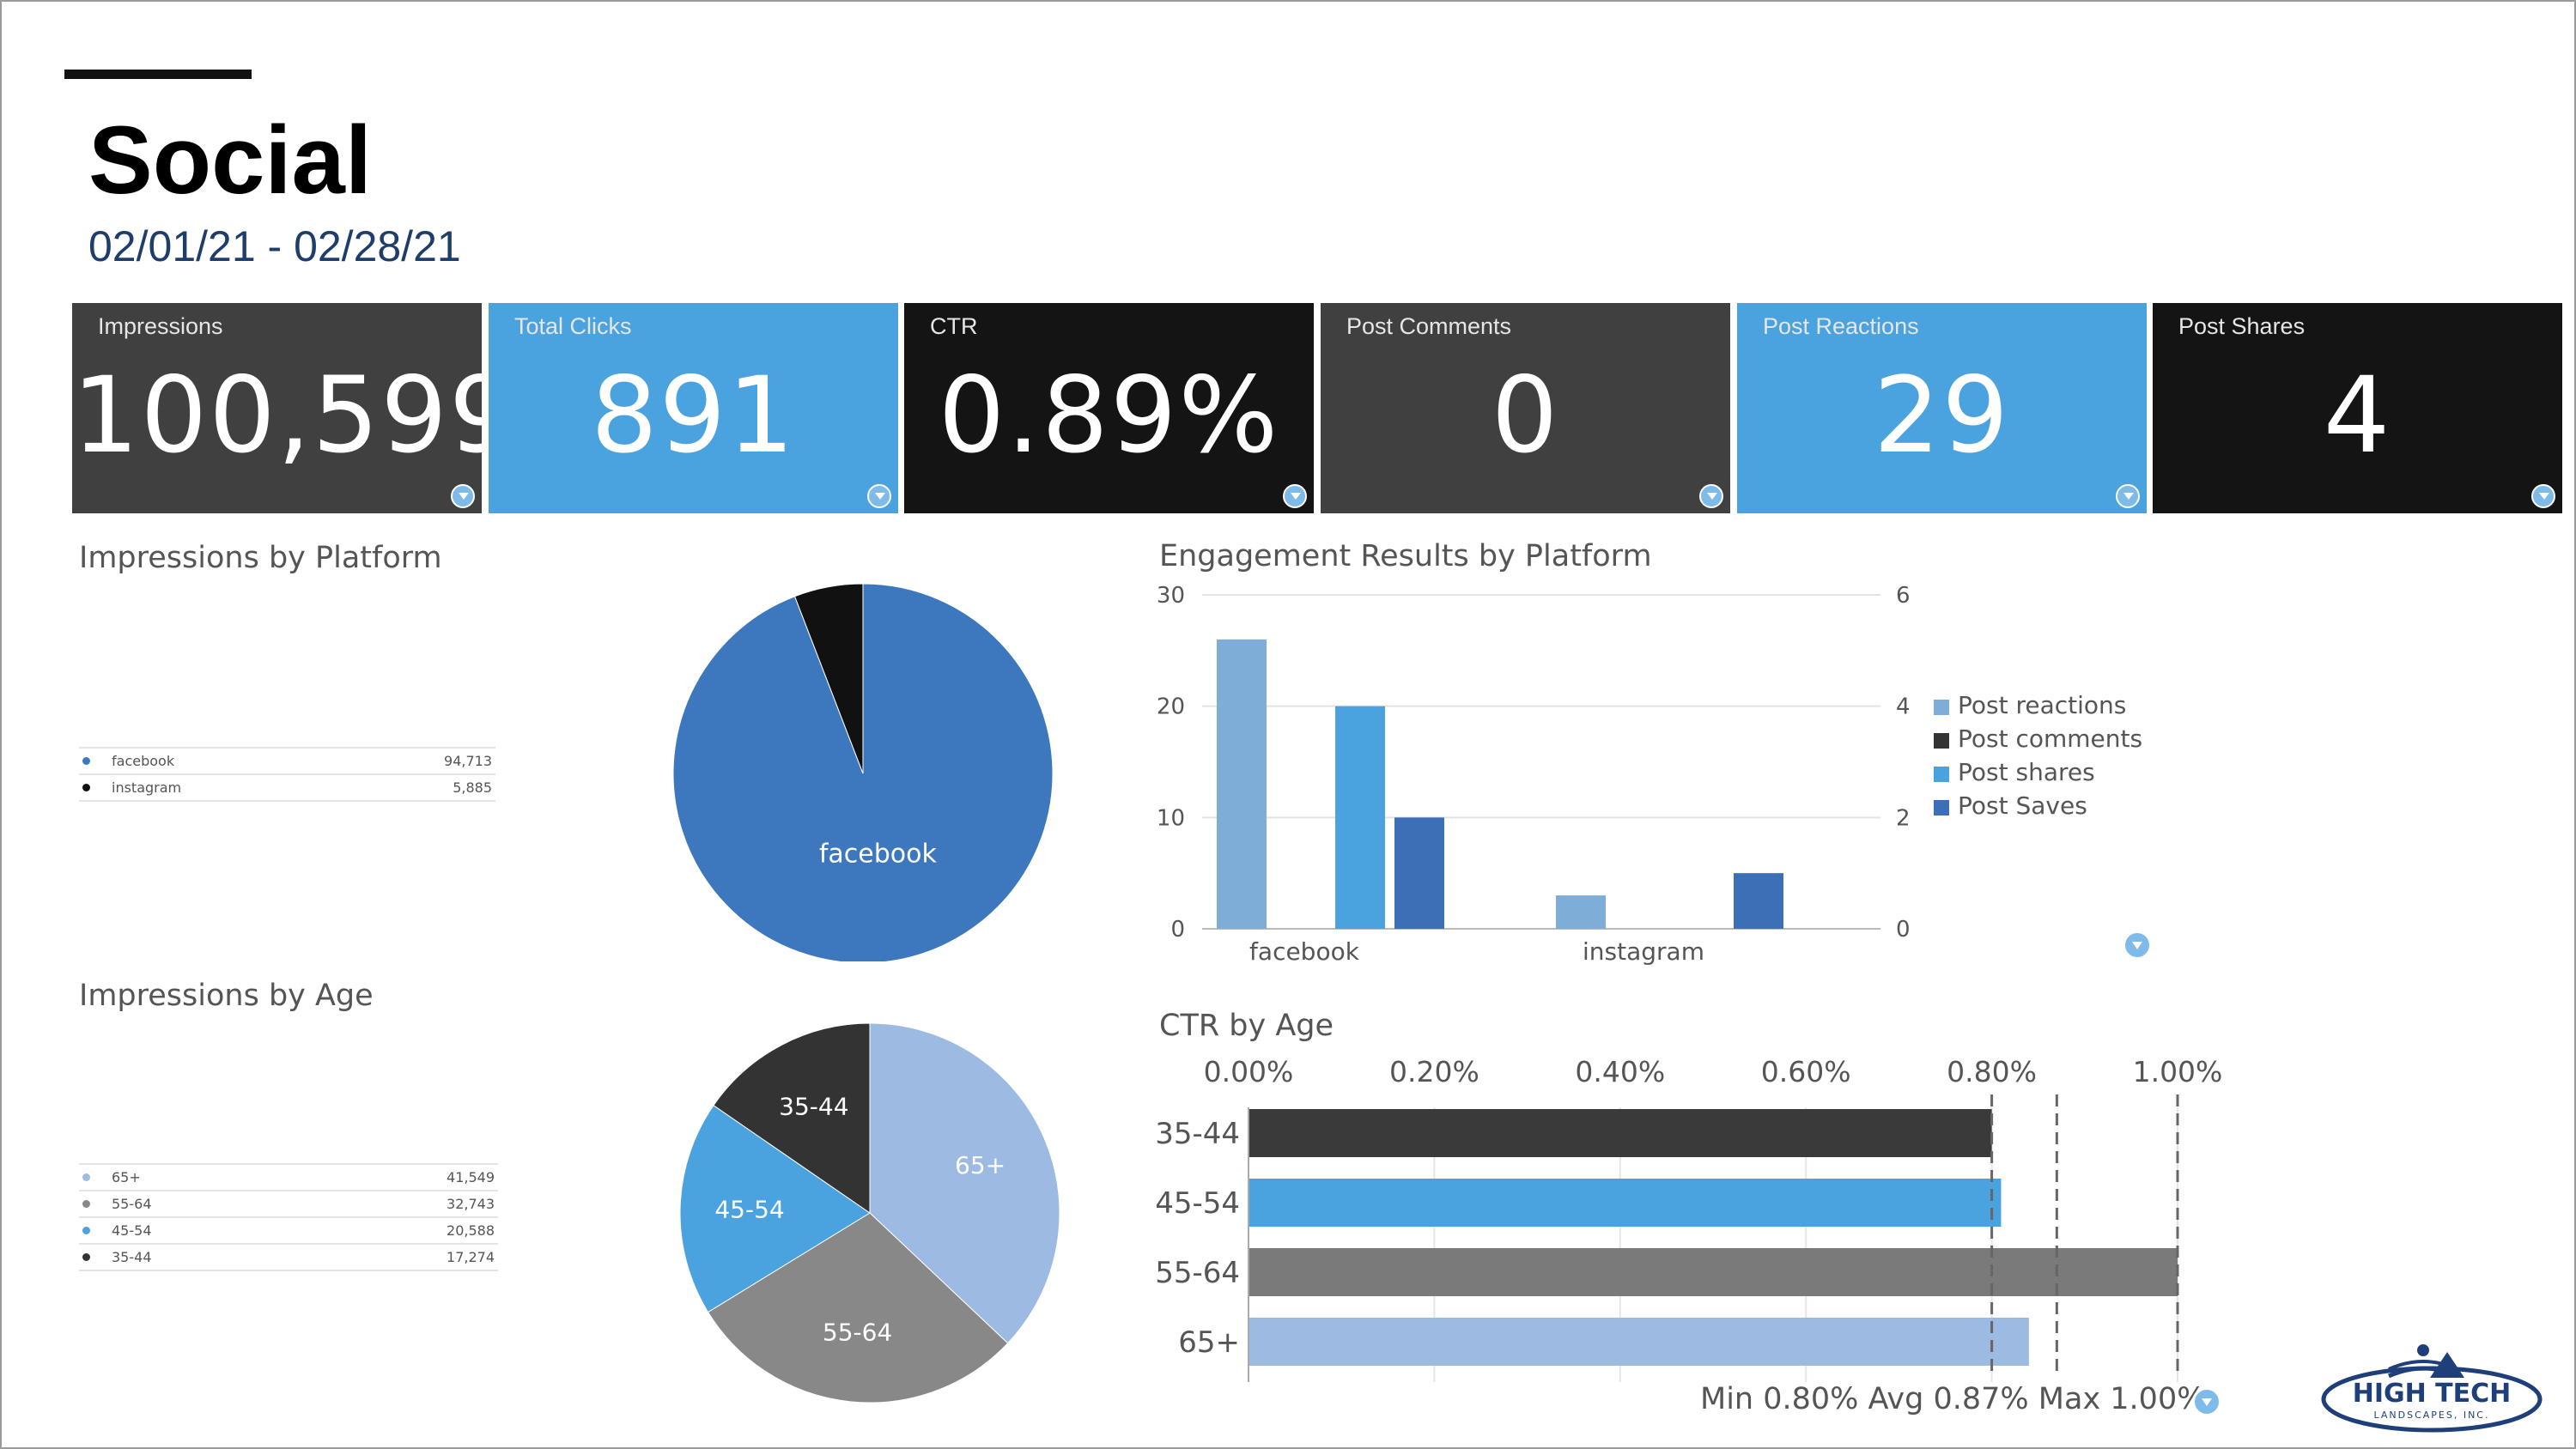 Image resolution: width=2576 pixels, height=1449 pixels. What do you see at coordinates (260, 558) in the screenshot?
I see `impressions-platform-title: Impressions by Platform` at bounding box center [260, 558].